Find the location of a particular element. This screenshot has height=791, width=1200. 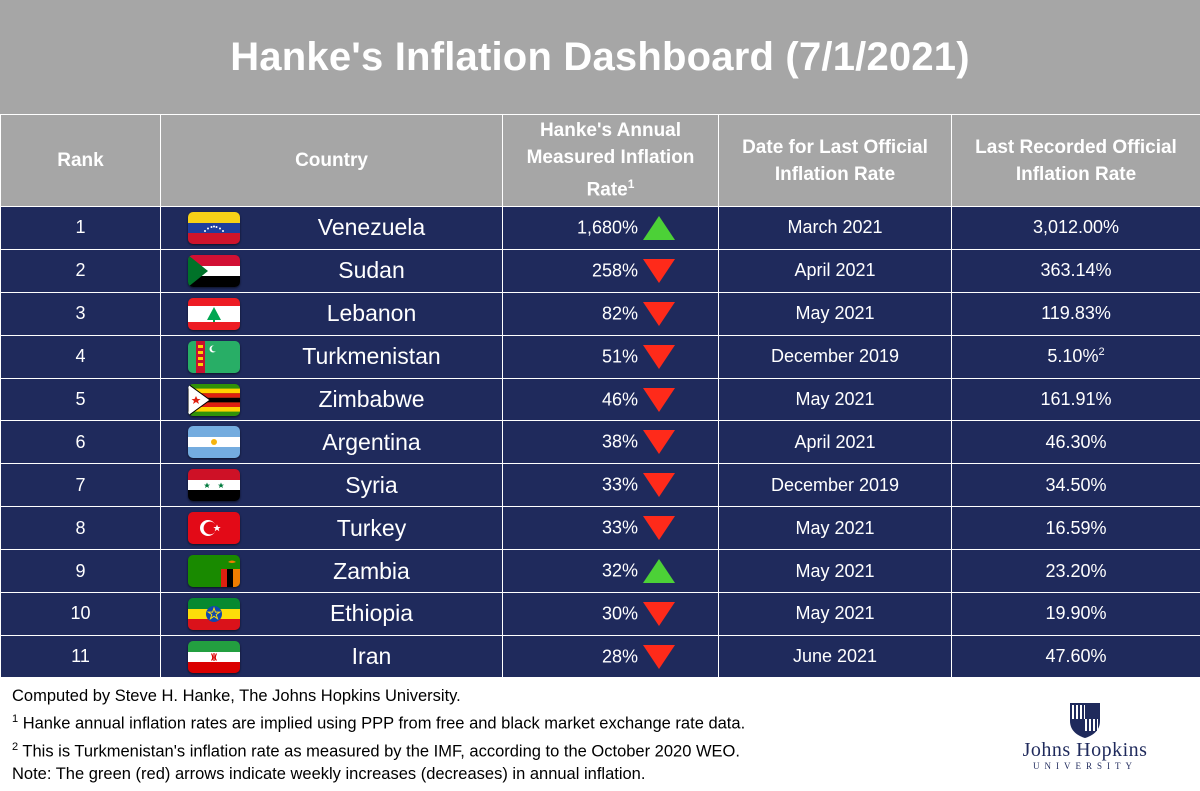

hanke-rate-cell: 258% is located at coordinates (610, 270).